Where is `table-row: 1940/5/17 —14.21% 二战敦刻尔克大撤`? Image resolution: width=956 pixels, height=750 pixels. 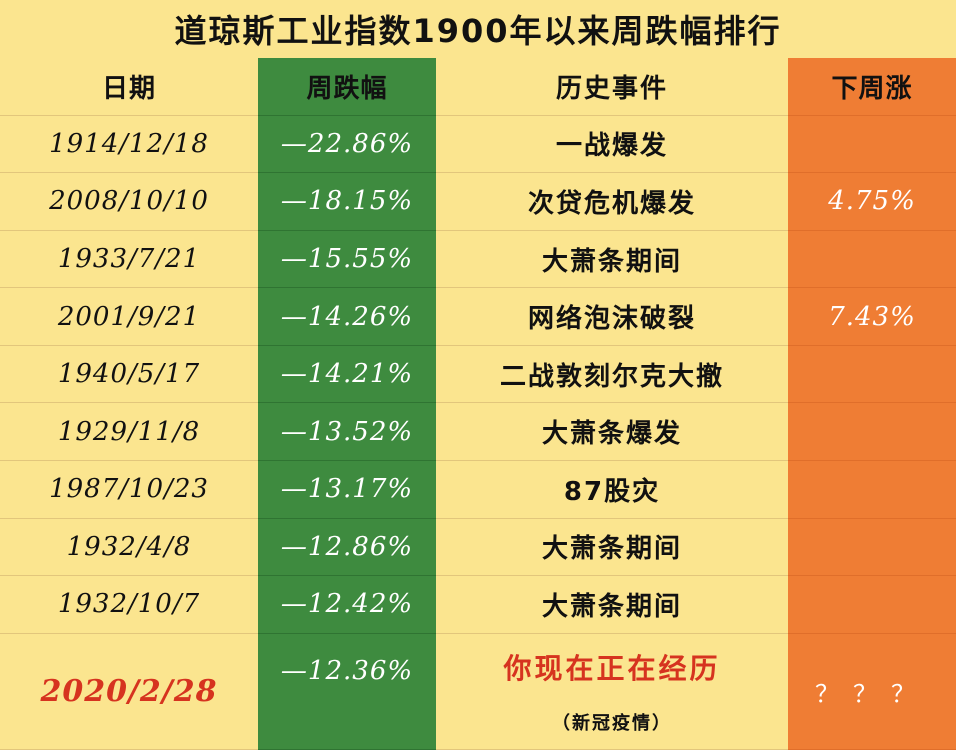 table-row: 1940/5/17 —14.21% 二战敦刻尔克大撤 is located at coordinates (478, 374).